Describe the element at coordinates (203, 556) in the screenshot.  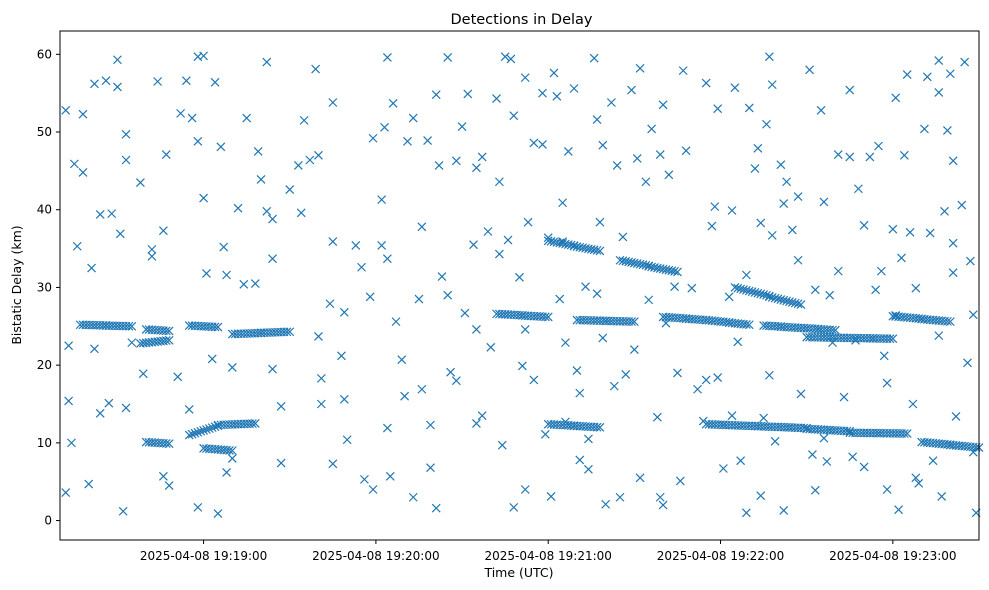
I see `x-tick-label: 2025-04-08 19:19:00` at that location.